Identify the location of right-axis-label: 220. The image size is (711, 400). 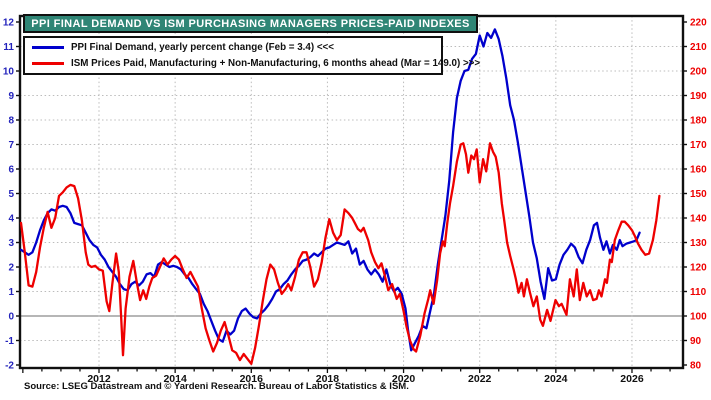
(698, 23).